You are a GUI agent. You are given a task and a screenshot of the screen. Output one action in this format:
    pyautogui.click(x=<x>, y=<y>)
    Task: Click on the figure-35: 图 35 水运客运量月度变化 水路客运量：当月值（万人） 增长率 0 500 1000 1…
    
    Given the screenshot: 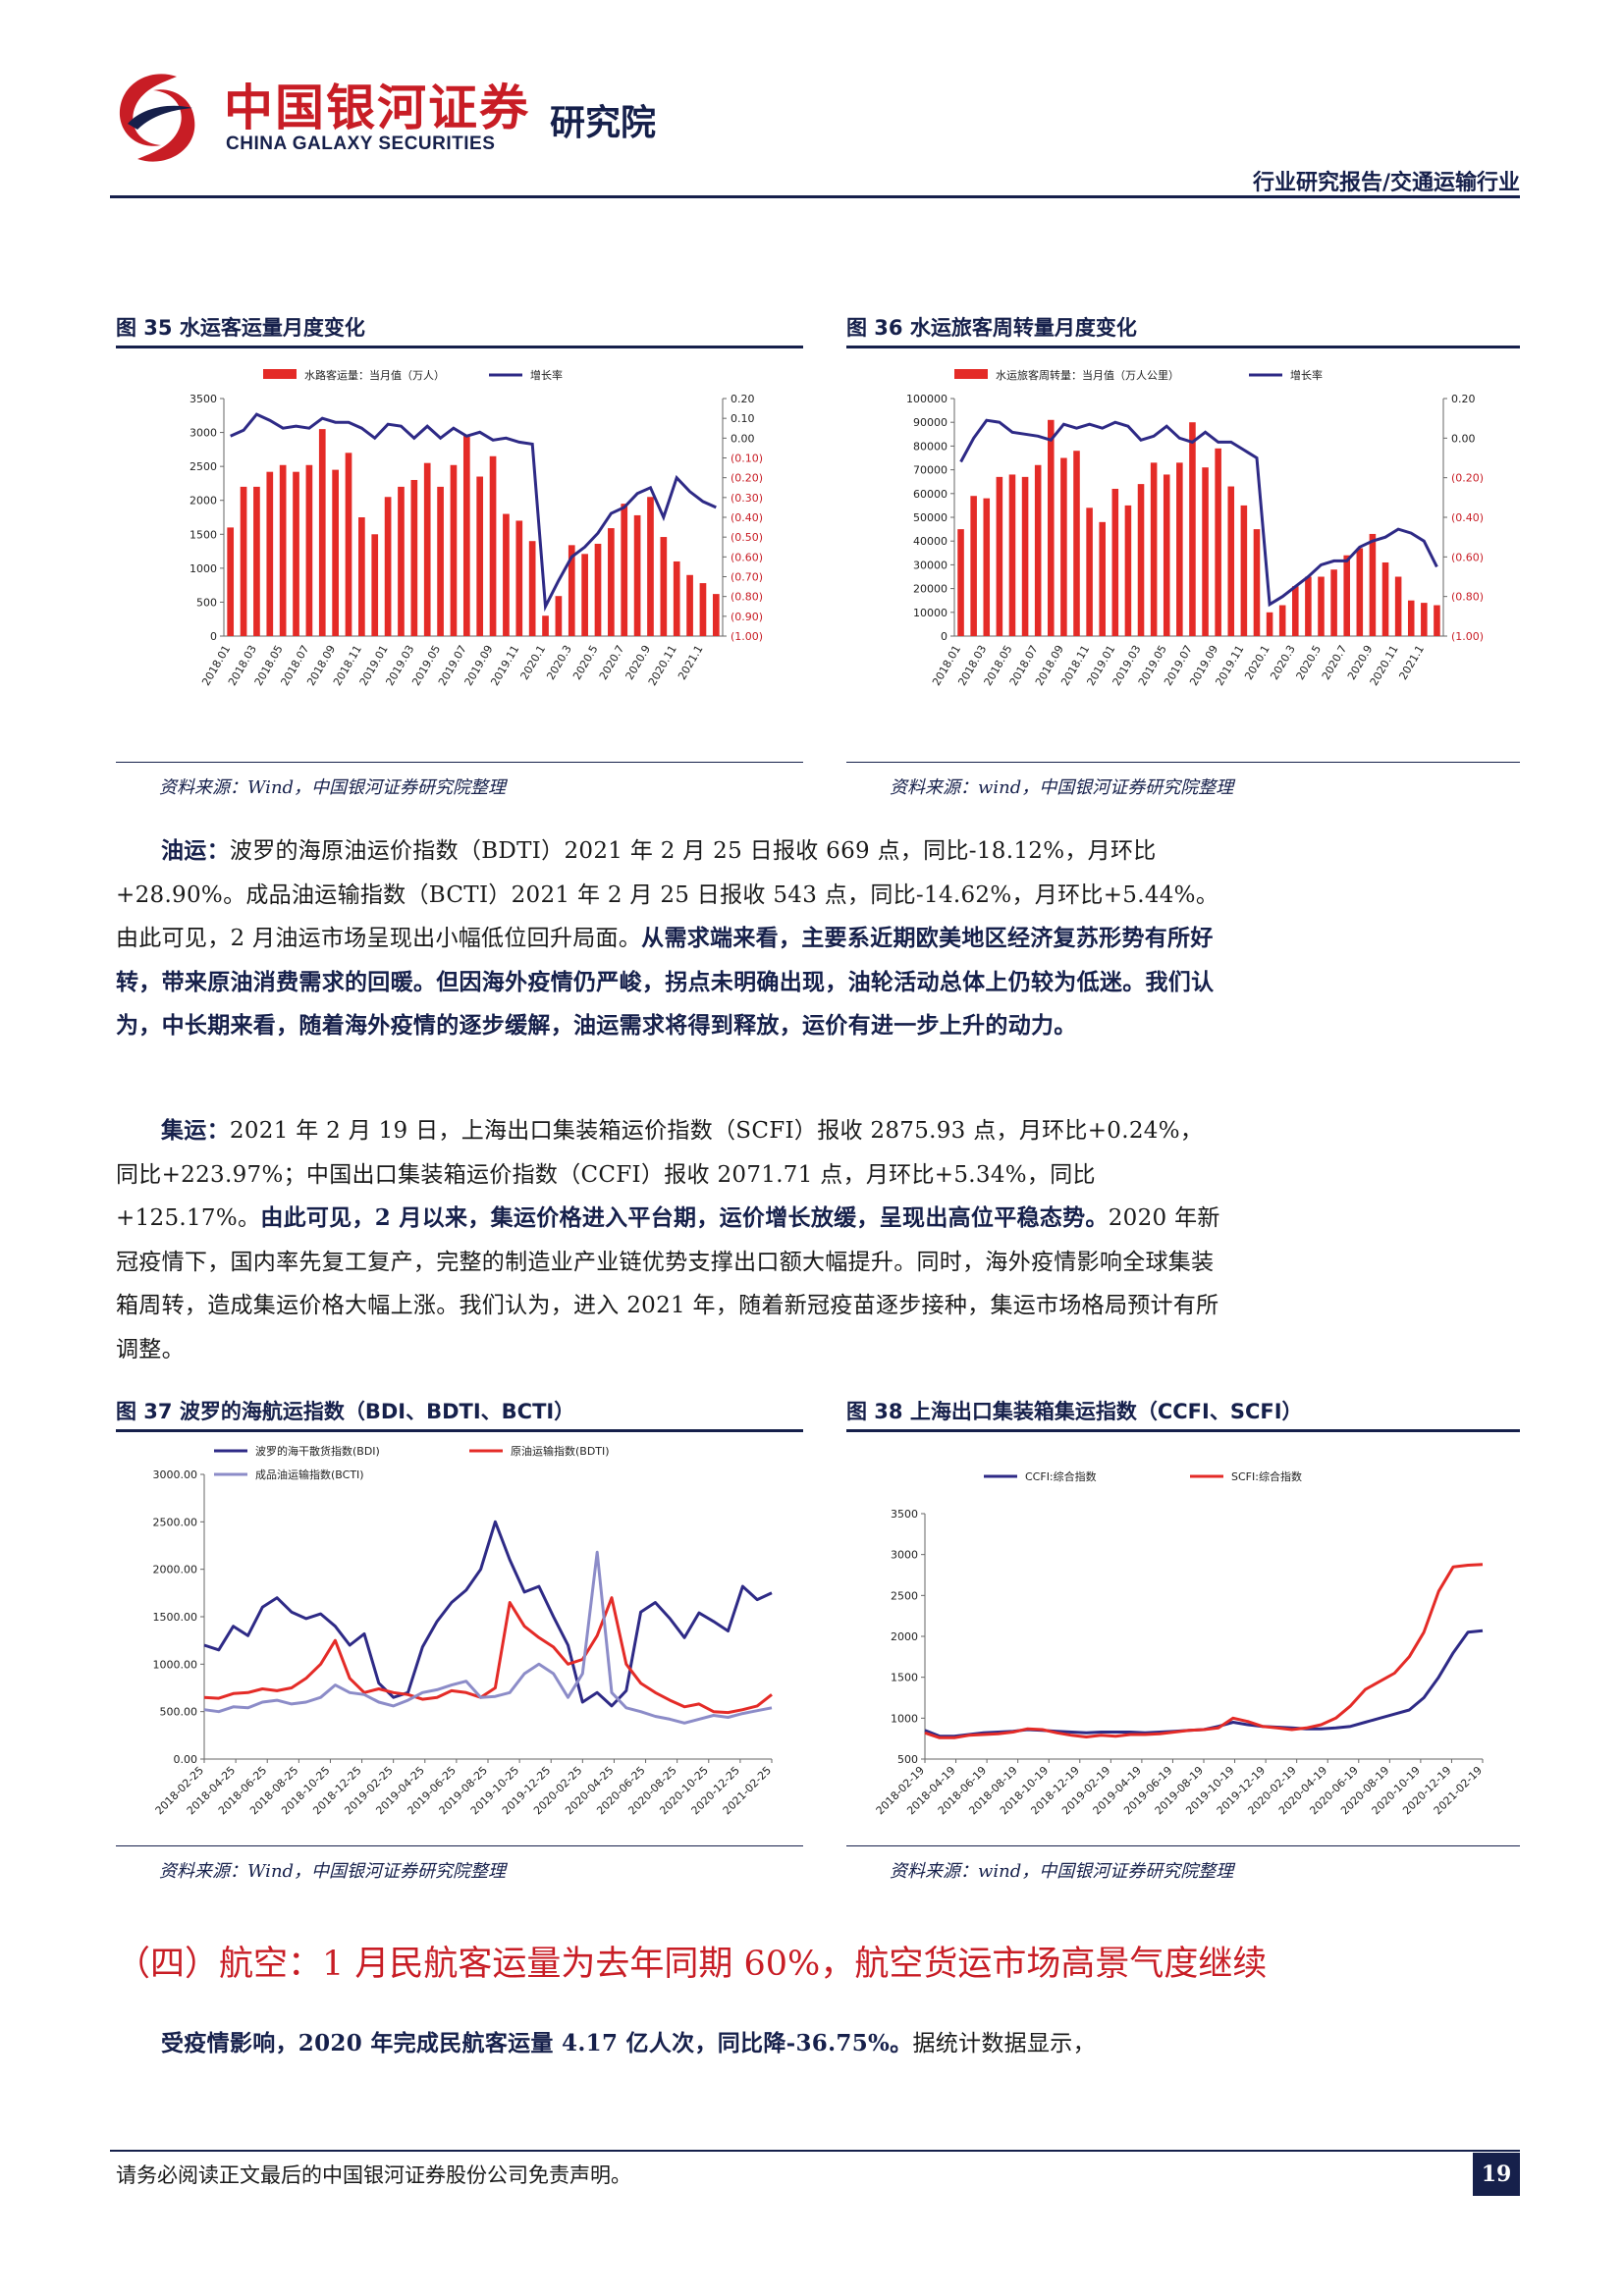 What is the action you would take?
    pyautogui.click(x=459, y=562)
    